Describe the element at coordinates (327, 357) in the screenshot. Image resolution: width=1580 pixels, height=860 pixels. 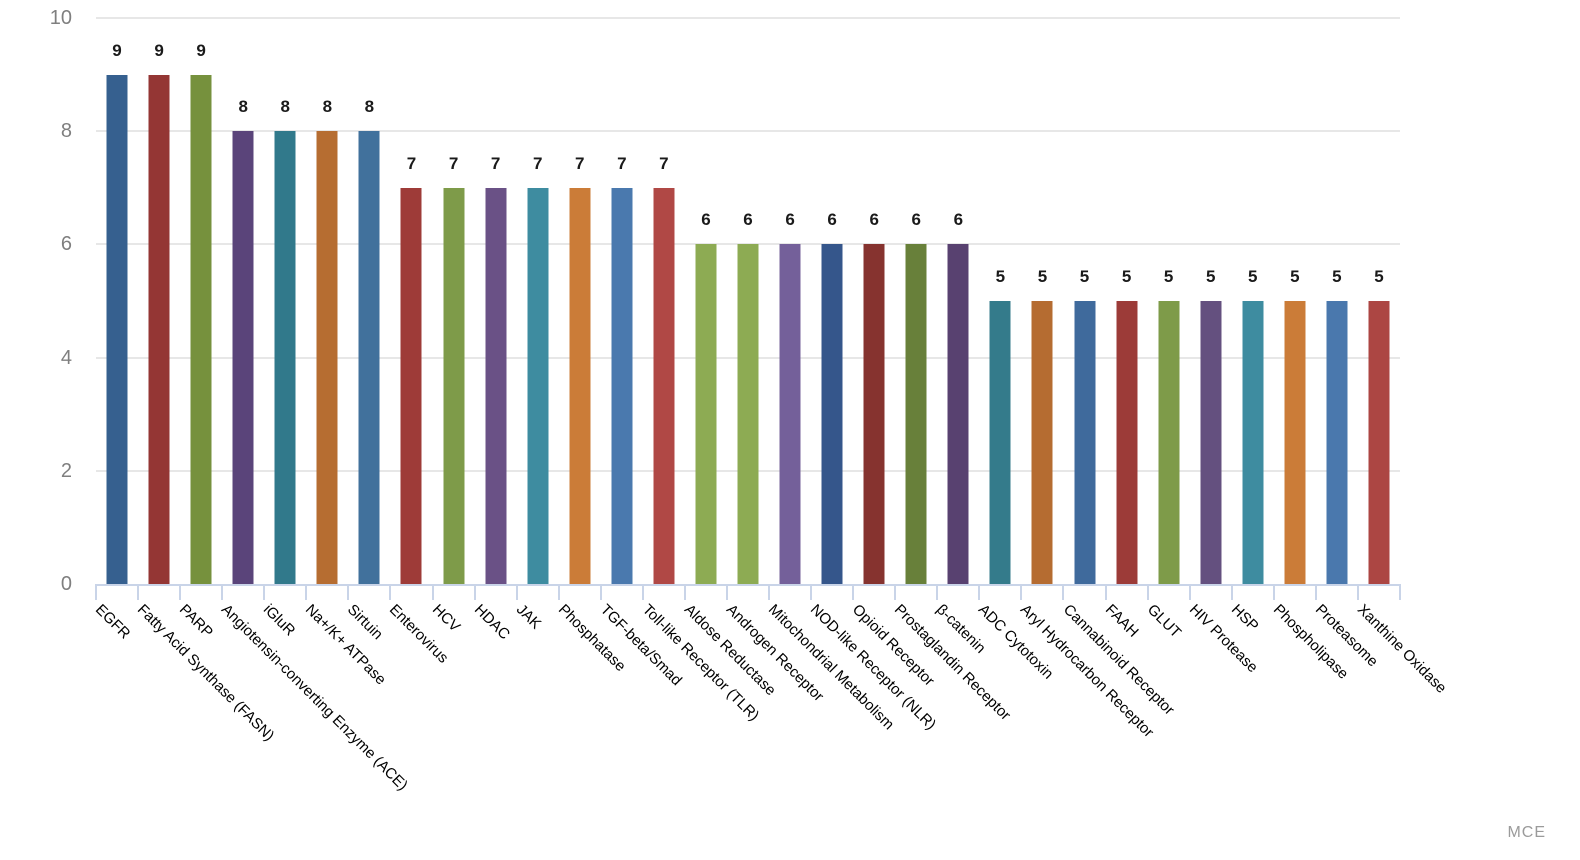
I see `bar-na-k-atpase` at that location.